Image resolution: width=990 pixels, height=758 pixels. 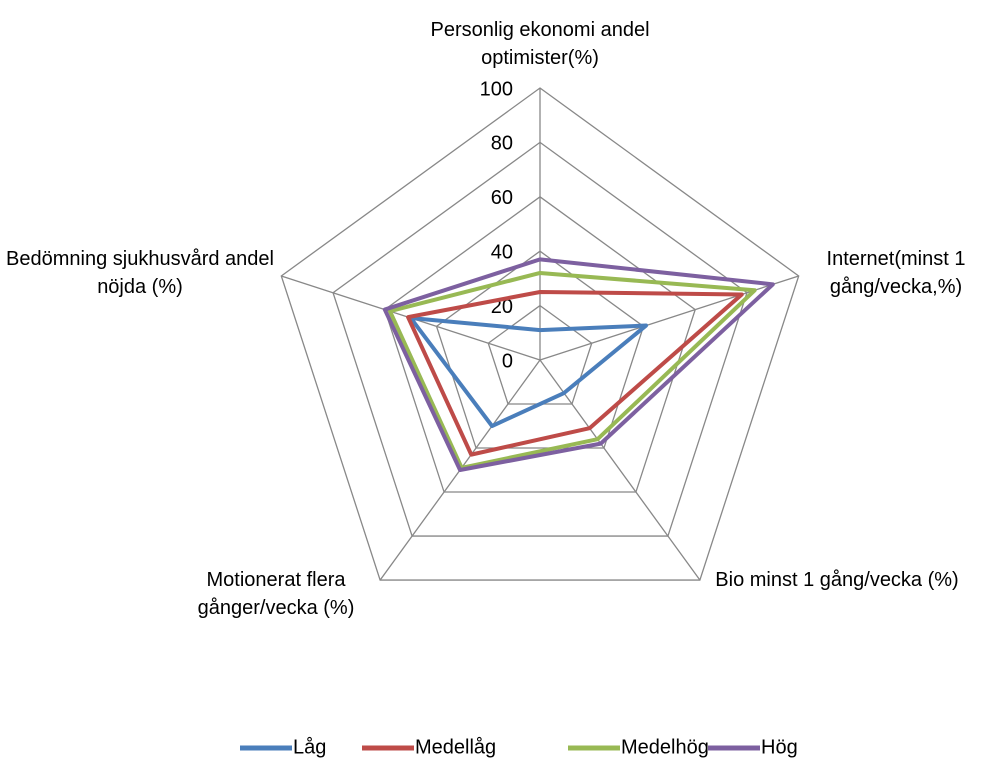 What do you see at coordinates (455, 747) in the screenshot?
I see `legend-label: Medellåg` at bounding box center [455, 747].